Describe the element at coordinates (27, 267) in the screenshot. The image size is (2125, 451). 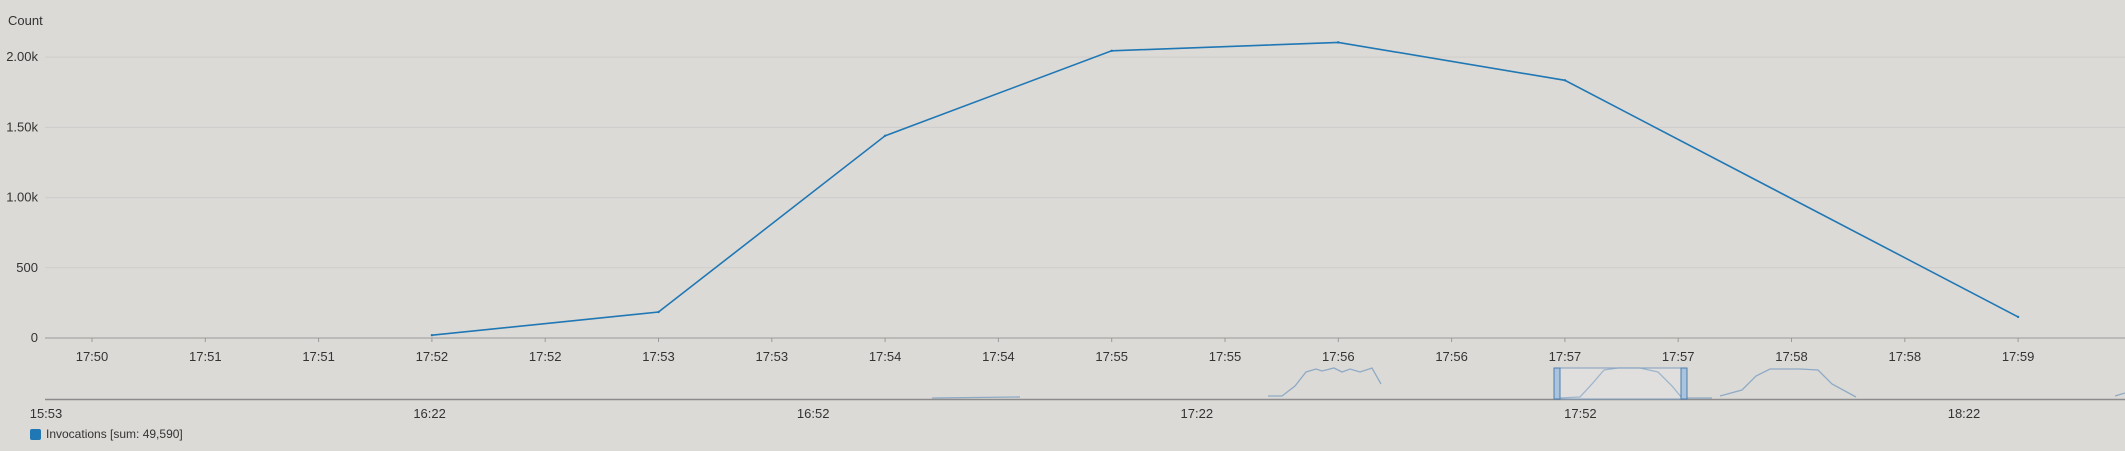
I see `y-tick-label: 500` at that location.